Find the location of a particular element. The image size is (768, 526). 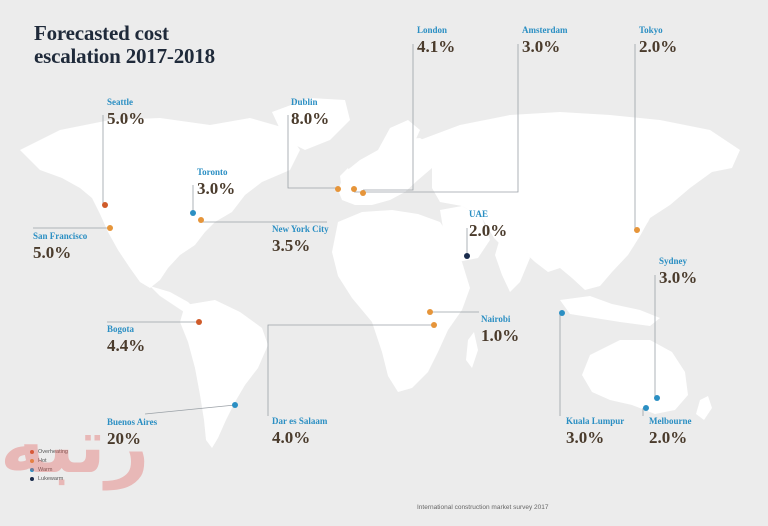

city-name-dar-es-salaam: Dar es Salaam is located at coordinates (300, 421).